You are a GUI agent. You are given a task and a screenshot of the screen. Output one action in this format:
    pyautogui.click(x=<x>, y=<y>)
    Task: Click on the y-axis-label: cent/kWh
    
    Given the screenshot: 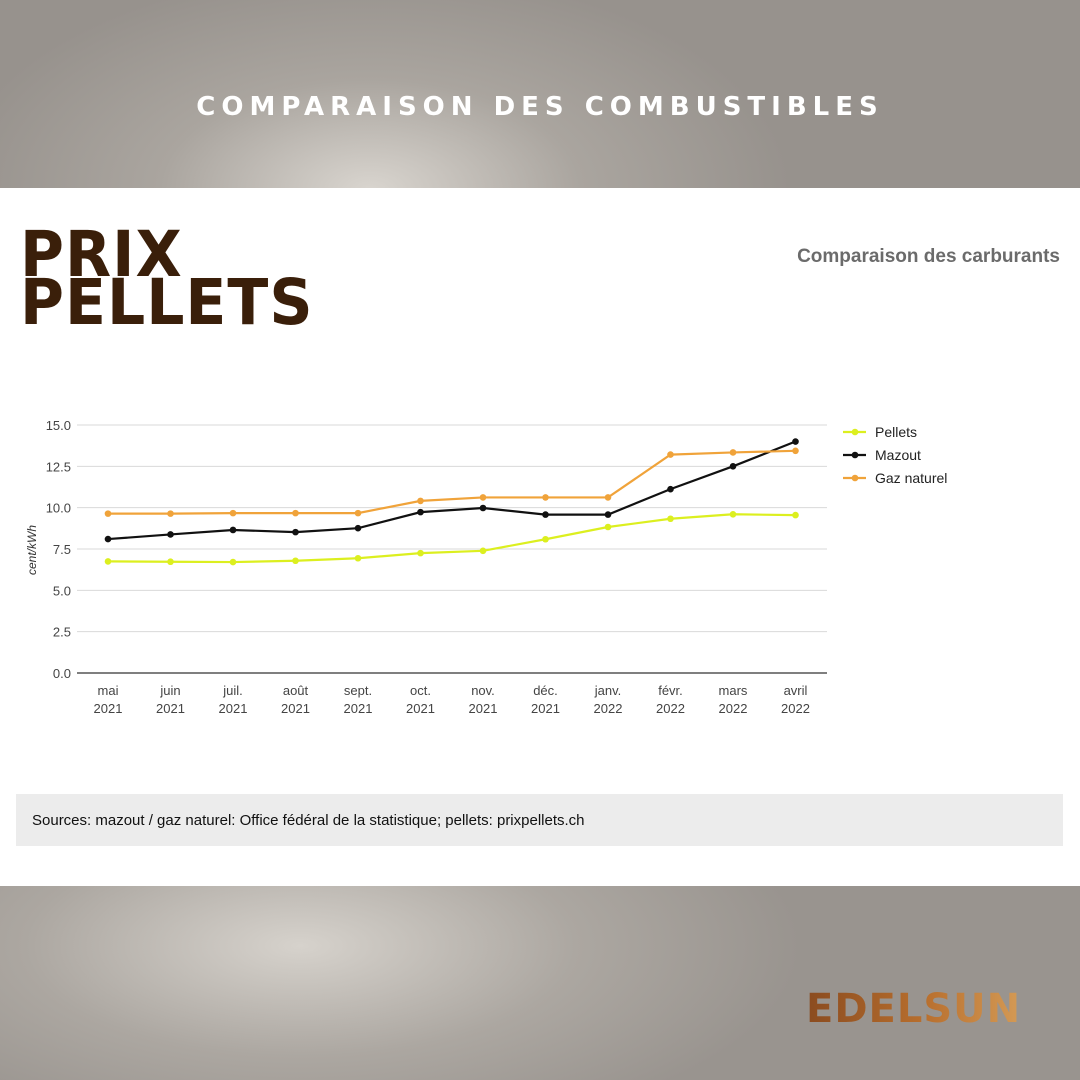 What is the action you would take?
    pyautogui.click(x=32, y=550)
    